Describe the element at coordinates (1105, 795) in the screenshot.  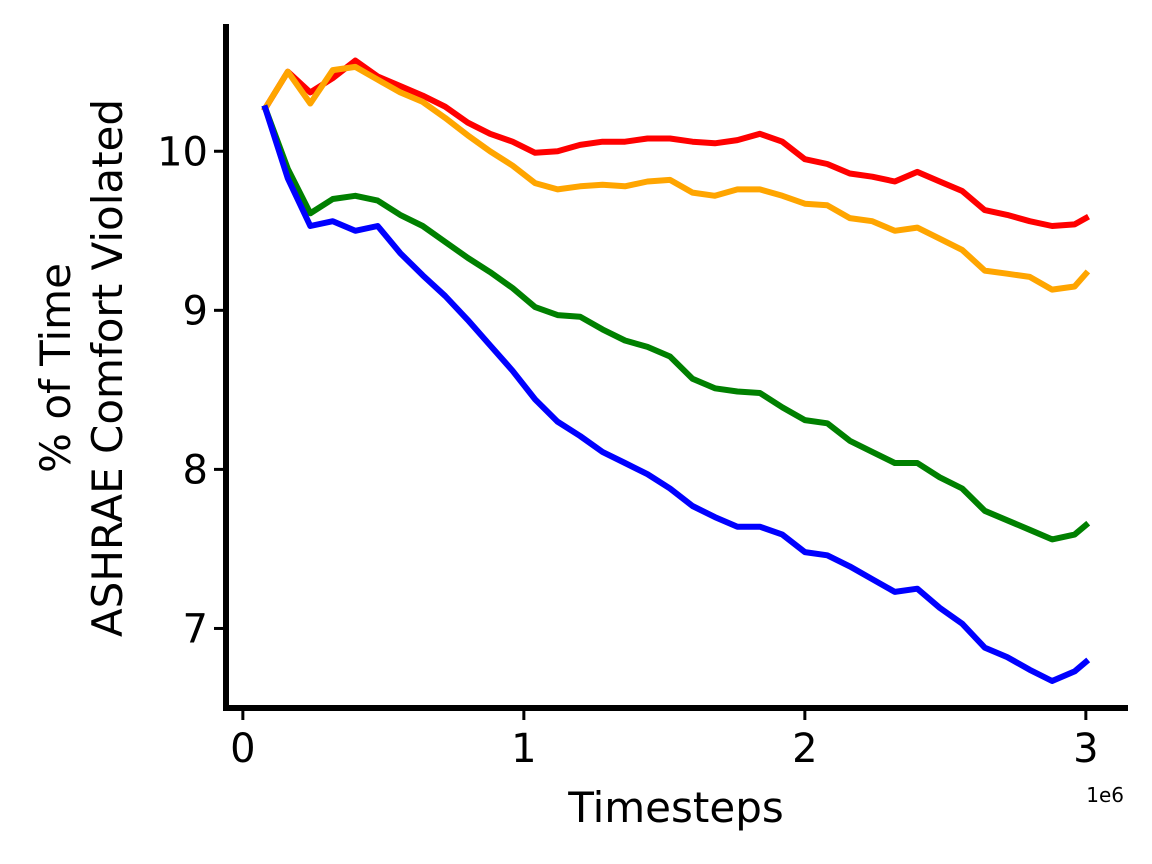
I see `x-axis-offset-label: 1e6` at that location.